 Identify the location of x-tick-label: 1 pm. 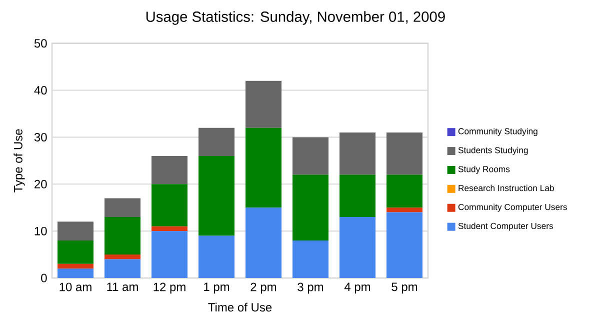
(217, 288).